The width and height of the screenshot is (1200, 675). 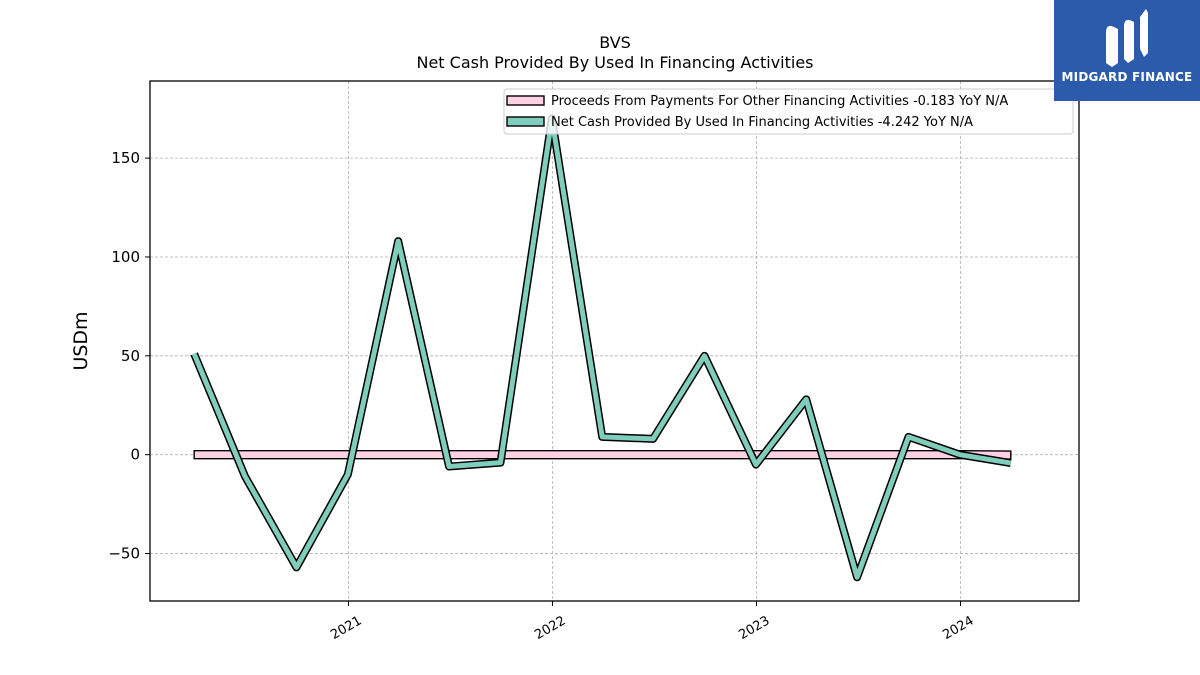 What do you see at coordinates (1127, 38) in the screenshot?
I see `midgard-logo-icon` at bounding box center [1127, 38].